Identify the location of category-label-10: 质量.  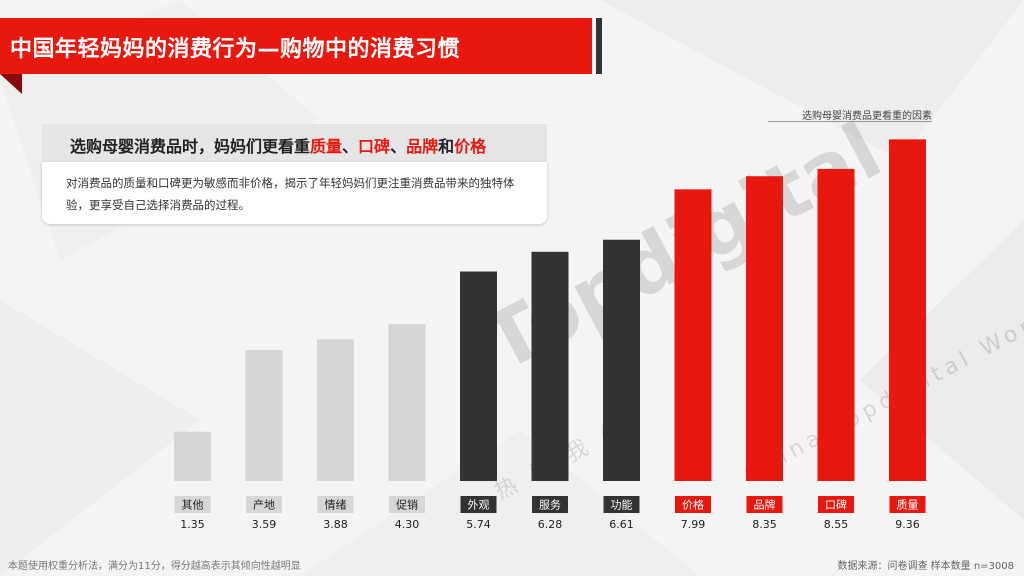
(908, 505).